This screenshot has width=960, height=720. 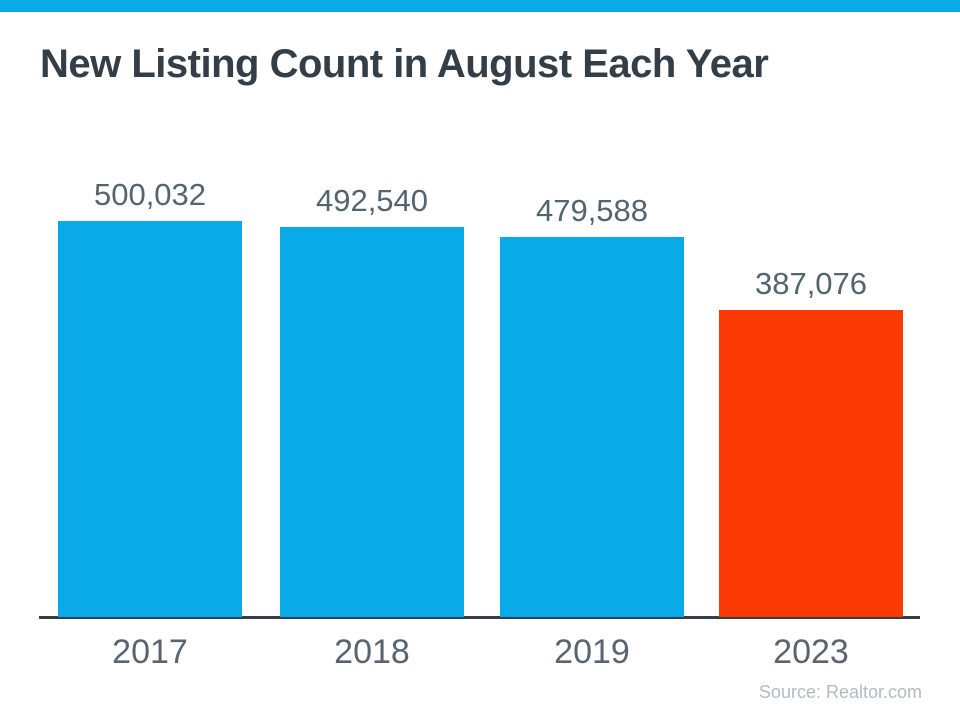 What do you see at coordinates (811, 652) in the screenshot?
I see `x-tick-label: 2023` at bounding box center [811, 652].